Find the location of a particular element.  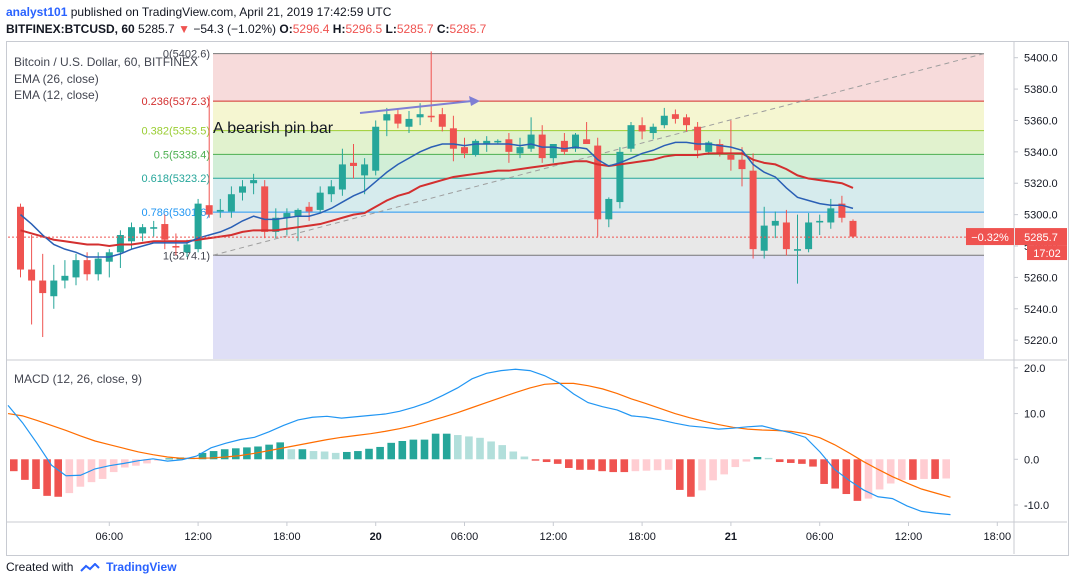

time-axis-label: 12:00 is located at coordinates (554, 537).